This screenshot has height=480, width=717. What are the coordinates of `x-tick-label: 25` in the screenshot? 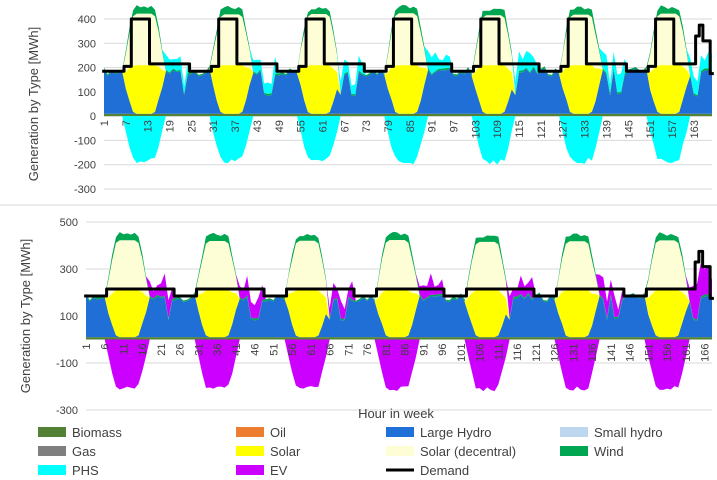 It's located at (192, 126).